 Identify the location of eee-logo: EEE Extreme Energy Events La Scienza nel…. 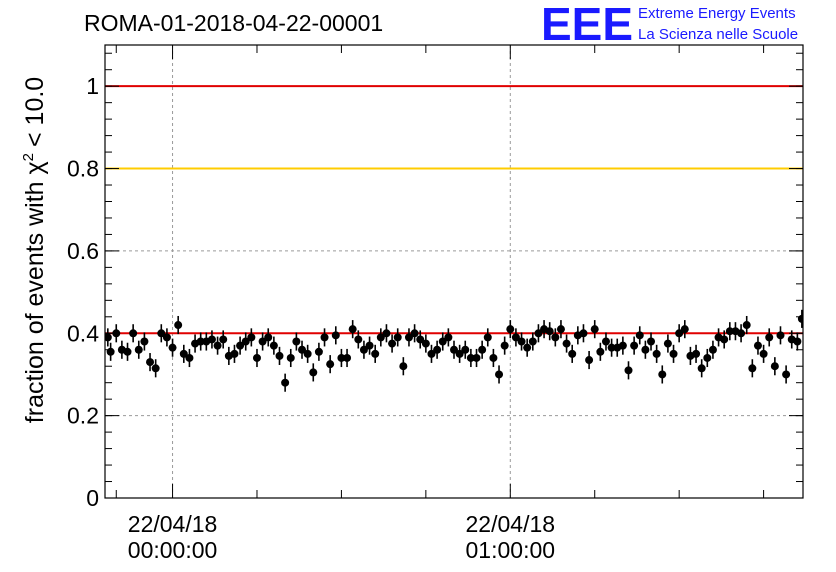
(669, 25).